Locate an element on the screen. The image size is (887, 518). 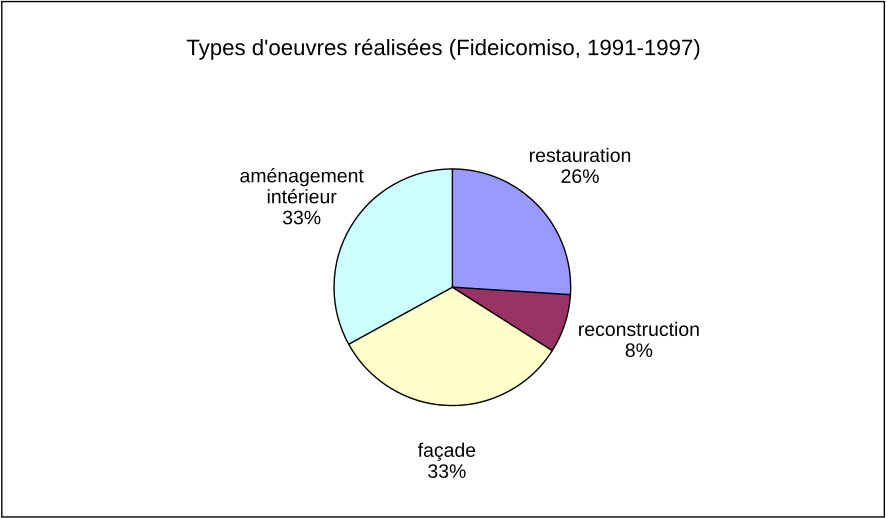
data-label: 26% is located at coordinates (580, 176).